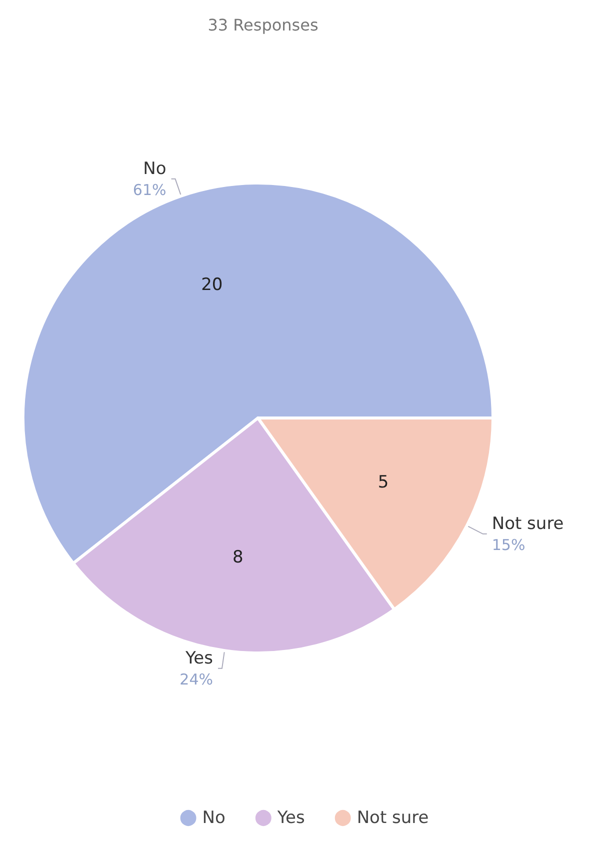  Describe the element at coordinates (392, 818) in the screenshot. I see `legend-label: Not sure` at that location.